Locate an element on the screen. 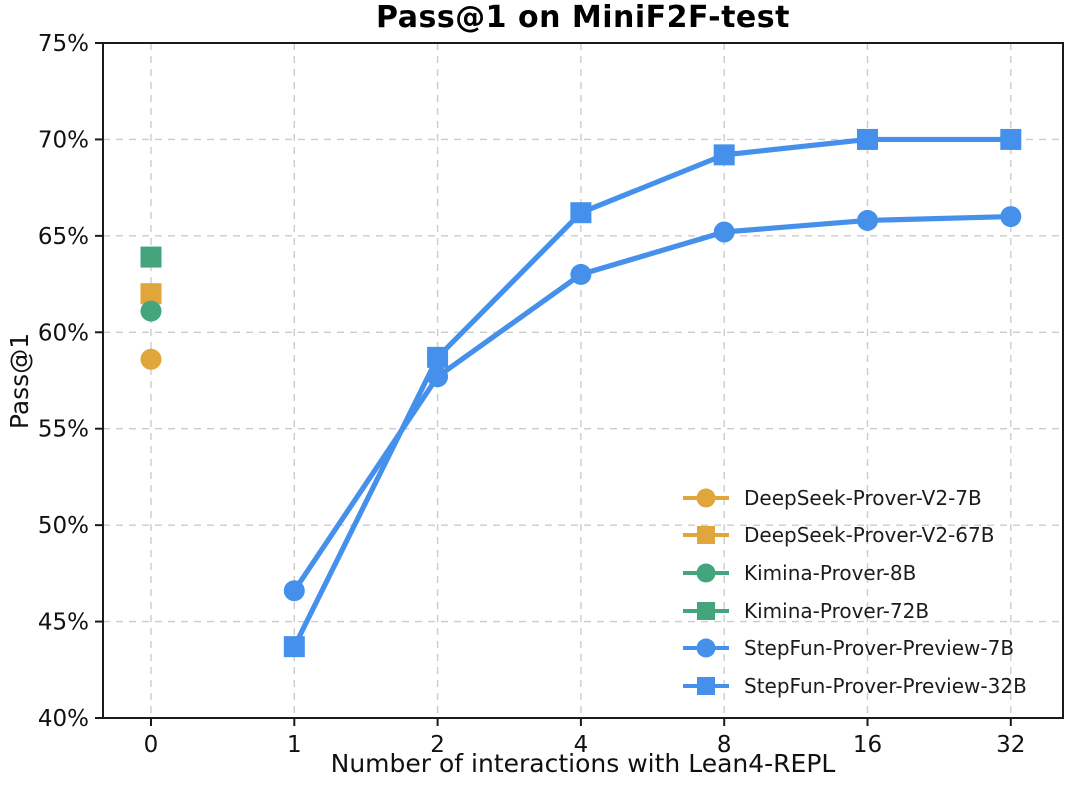 The width and height of the screenshot is (1080, 796). x-tick-label: 1 is located at coordinates (294, 745).